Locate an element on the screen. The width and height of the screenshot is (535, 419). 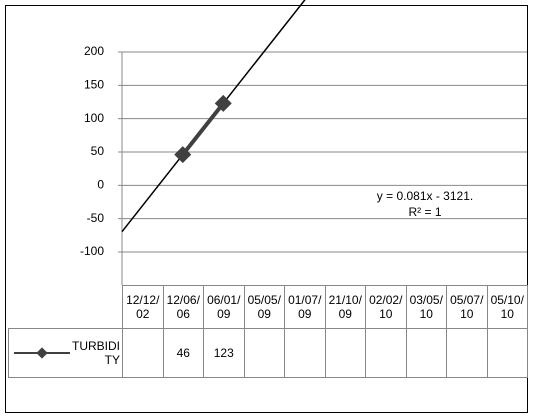
value-cell: 123 is located at coordinates (224, 353).